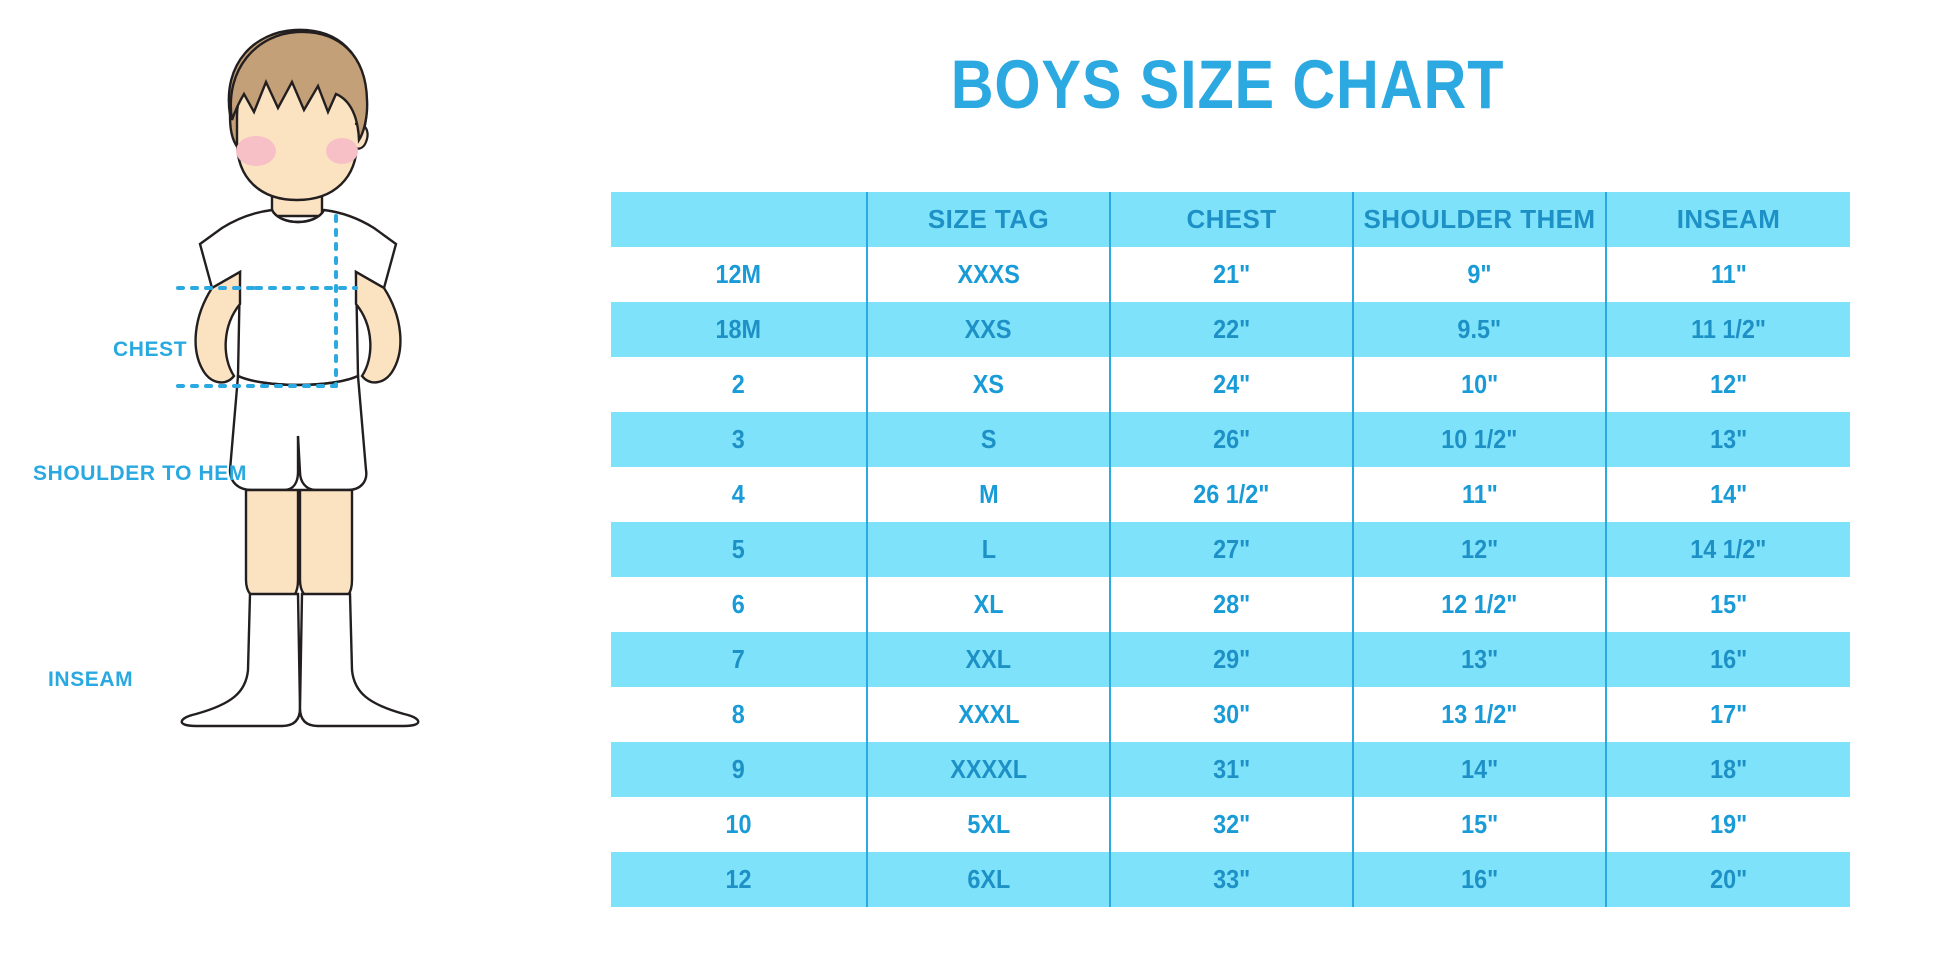 The height and width of the screenshot is (973, 1946). Describe the element at coordinates (988, 824) in the screenshot. I see `cell-size-tag: 5XL` at that location.